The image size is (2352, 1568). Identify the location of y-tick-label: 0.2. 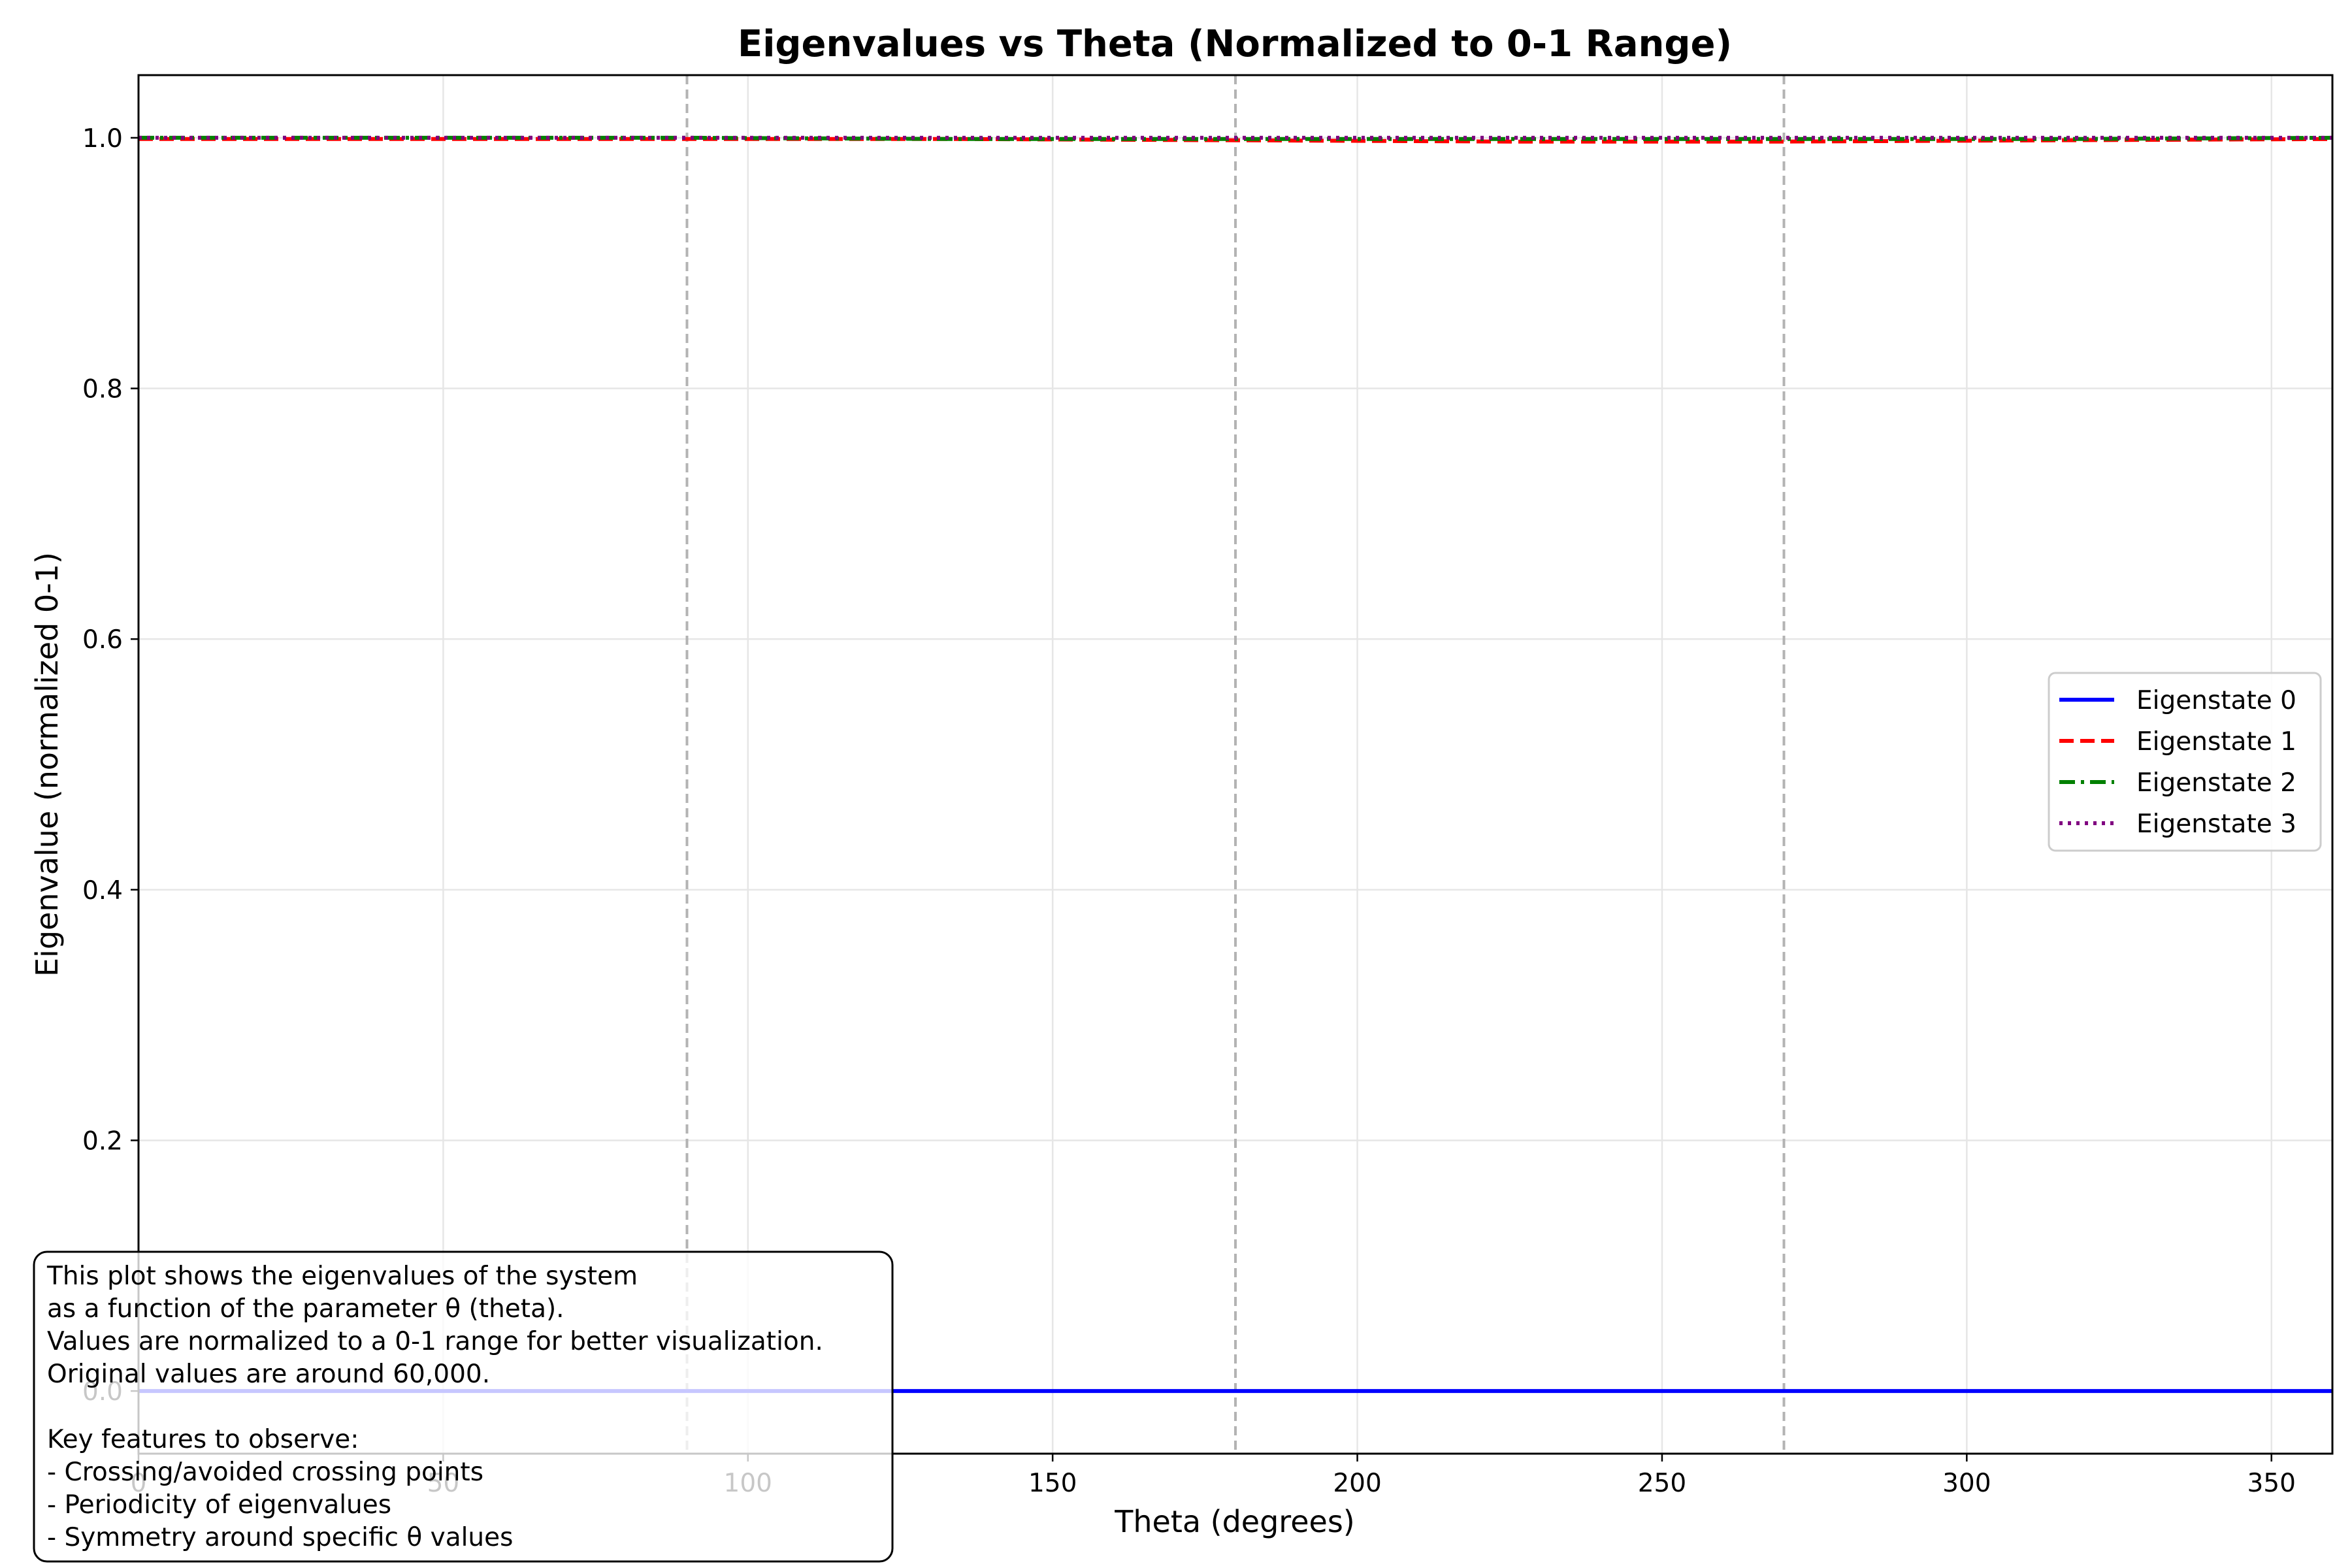
(102, 1141).